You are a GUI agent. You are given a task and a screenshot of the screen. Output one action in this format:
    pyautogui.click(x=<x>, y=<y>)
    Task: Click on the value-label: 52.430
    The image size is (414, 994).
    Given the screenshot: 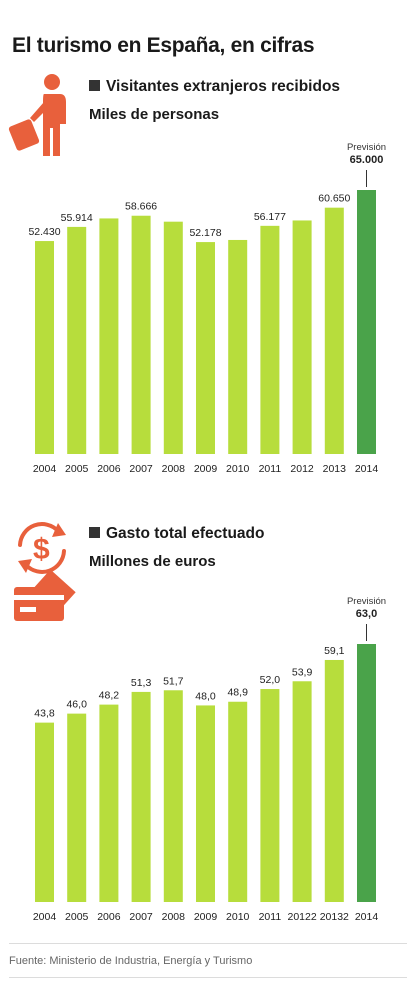 What is the action you would take?
    pyautogui.click(x=44, y=232)
    